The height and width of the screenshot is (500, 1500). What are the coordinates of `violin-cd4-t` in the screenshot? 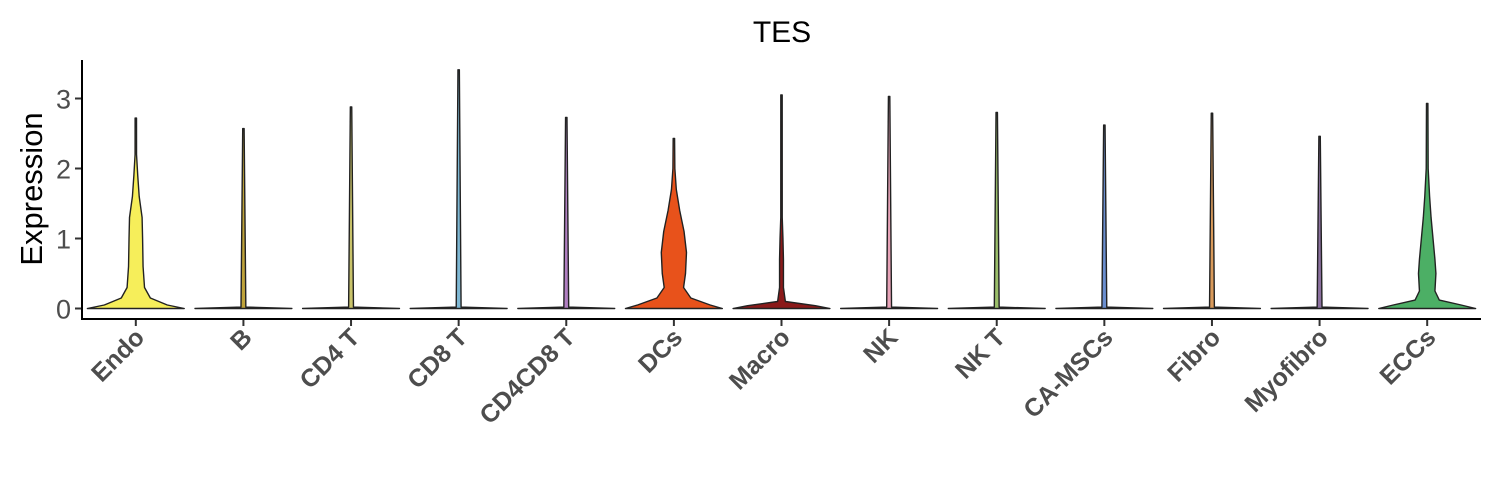 It's located at (351, 208).